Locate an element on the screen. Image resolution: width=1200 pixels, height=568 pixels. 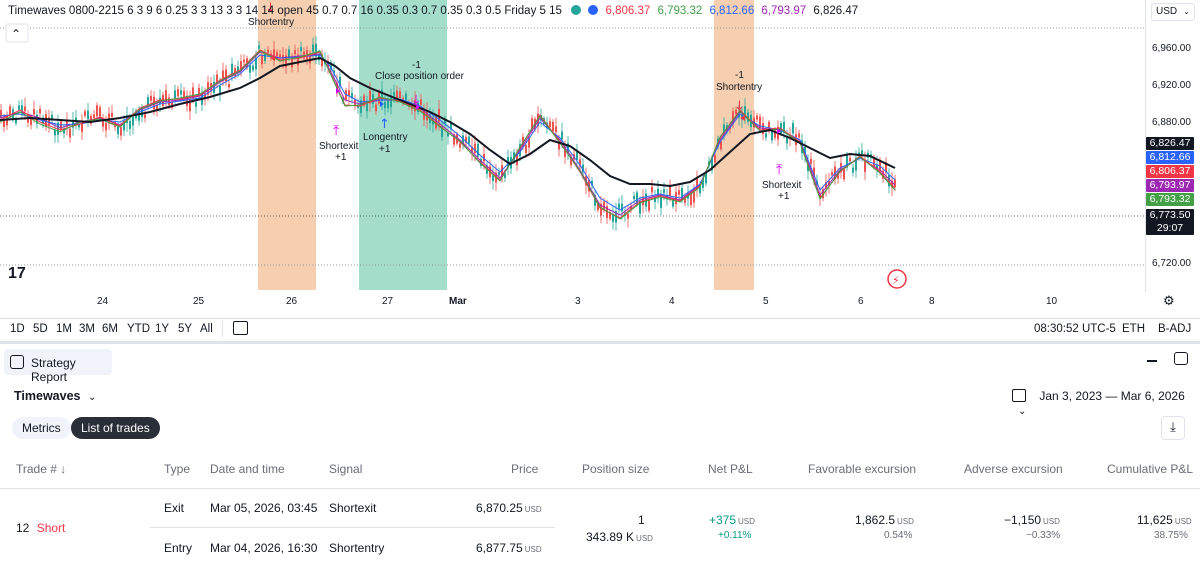
exit-signal: Shortexit is located at coordinates (353, 508).